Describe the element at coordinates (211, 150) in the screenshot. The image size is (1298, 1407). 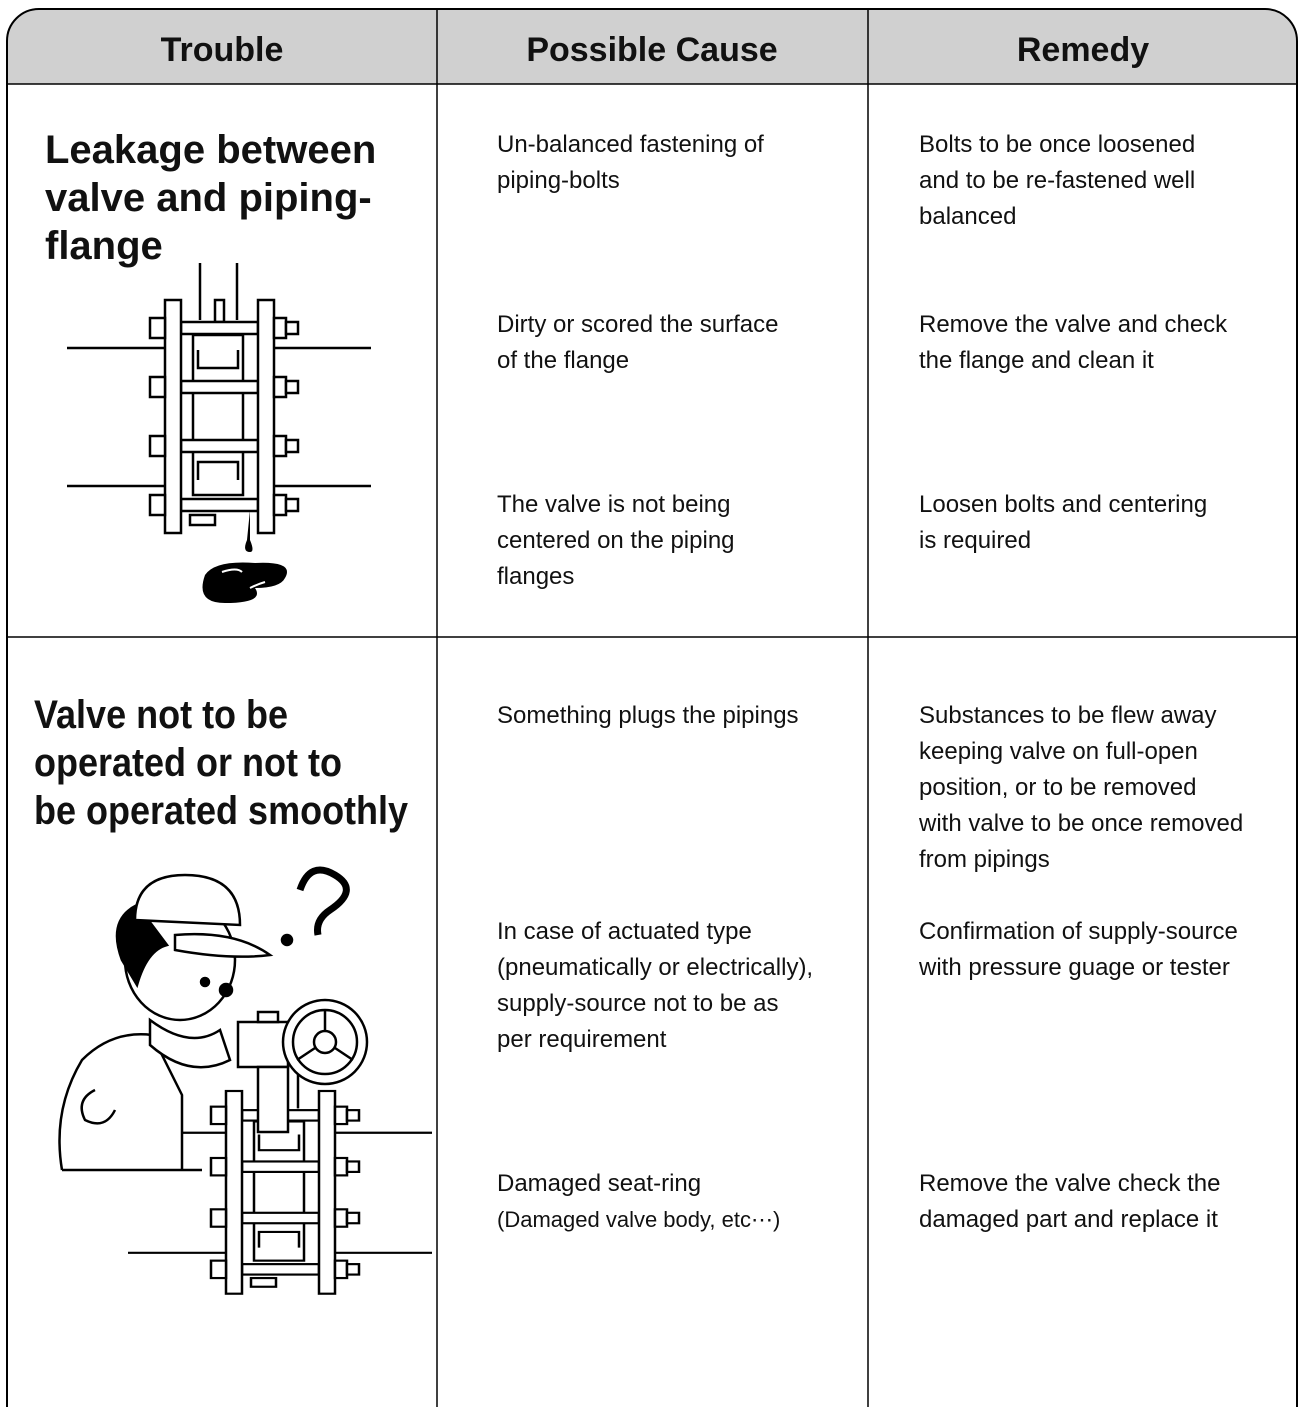
I see `trouble-title: Leakage between` at that location.